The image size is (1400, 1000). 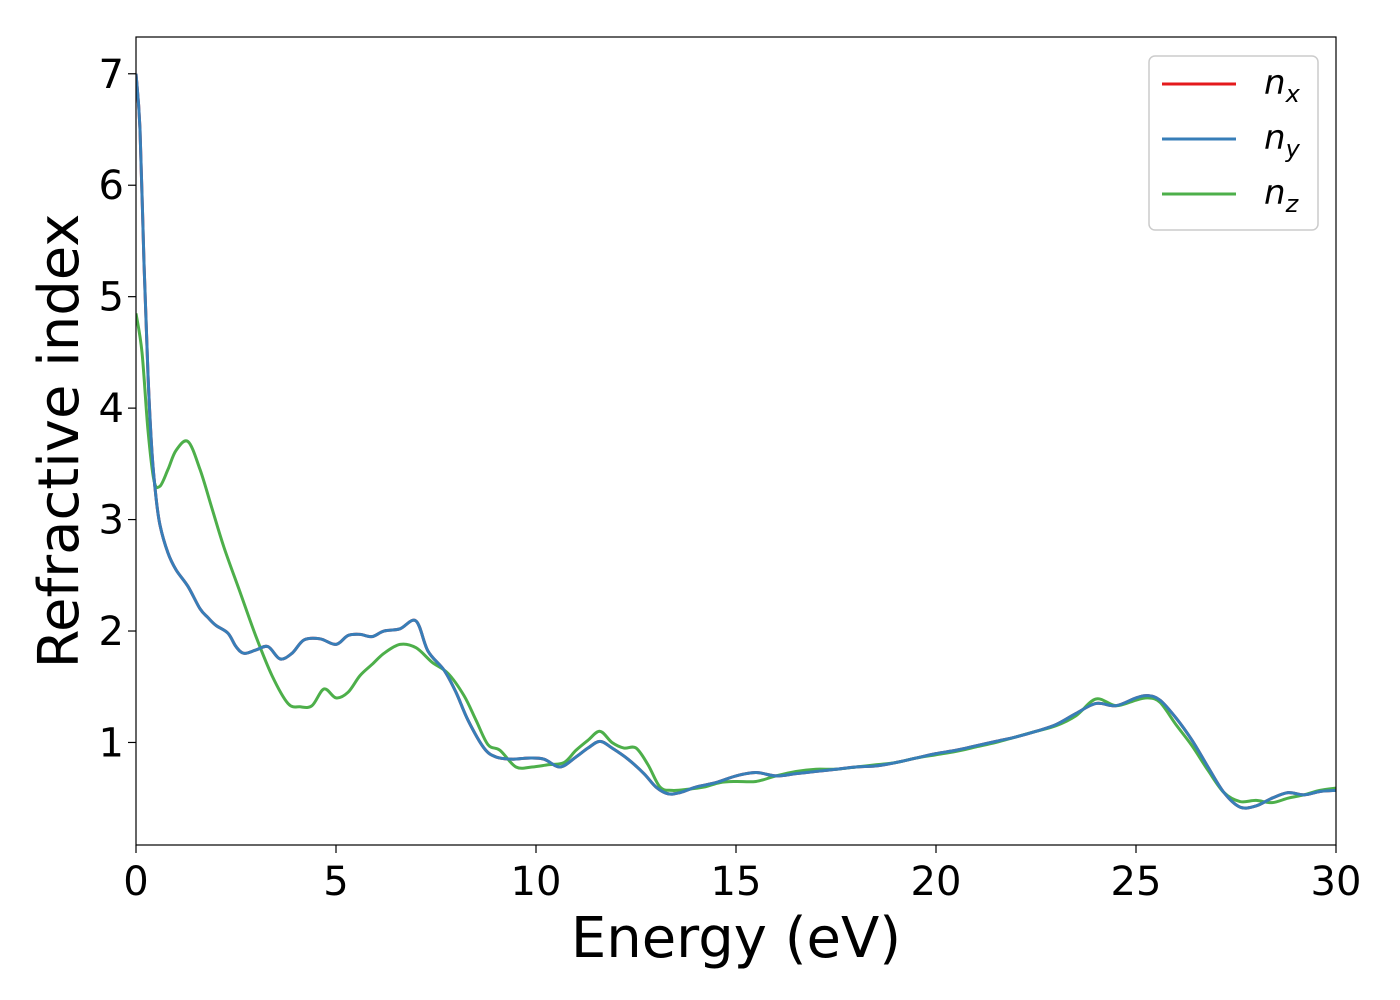 What do you see at coordinates (111, 743) in the screenshot?
I see `y-tick-label: 1` at bounding box center [111, 743].